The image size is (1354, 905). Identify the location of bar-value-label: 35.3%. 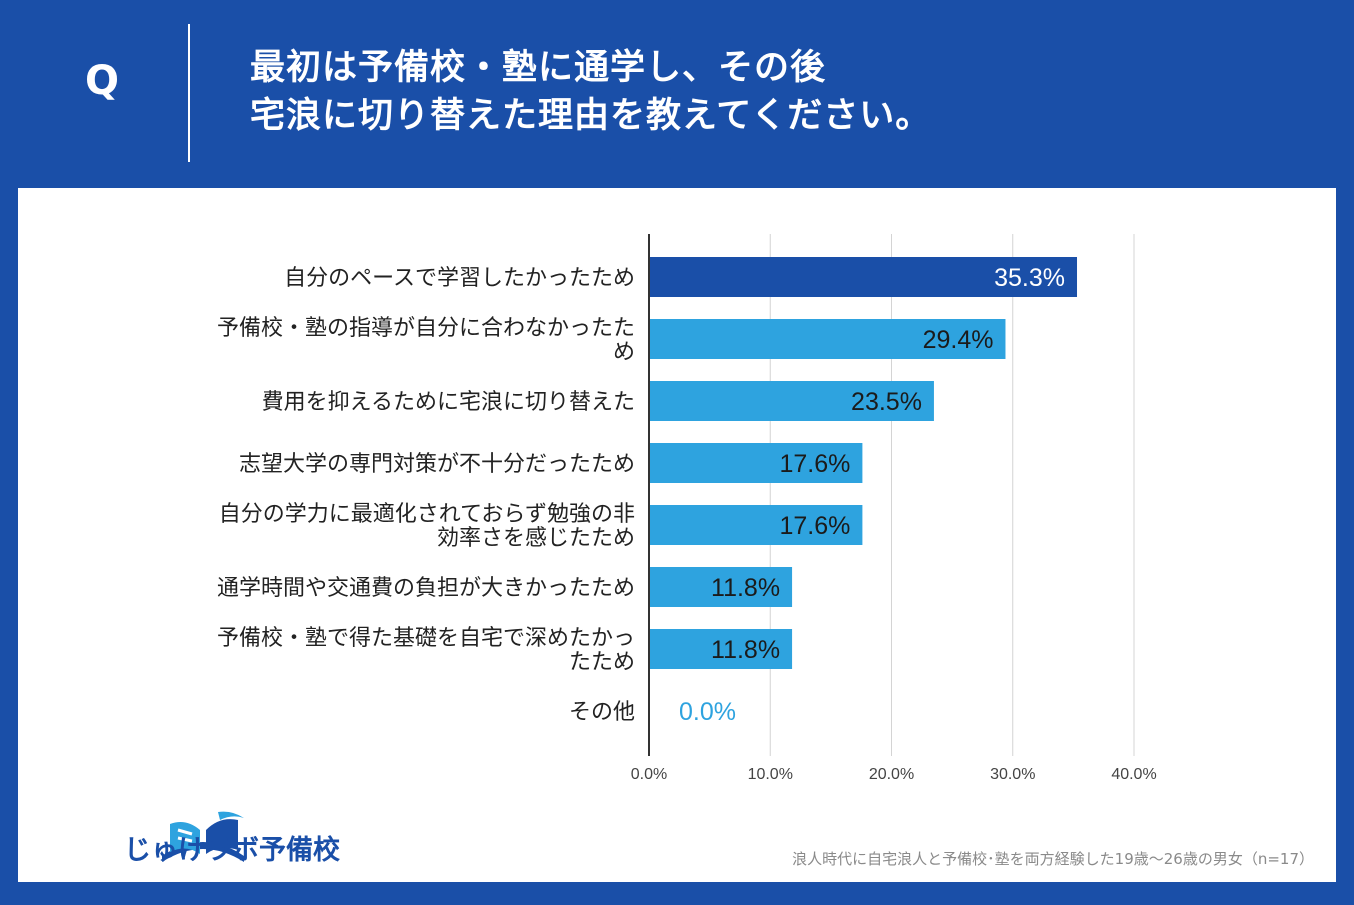
(1029, 278).